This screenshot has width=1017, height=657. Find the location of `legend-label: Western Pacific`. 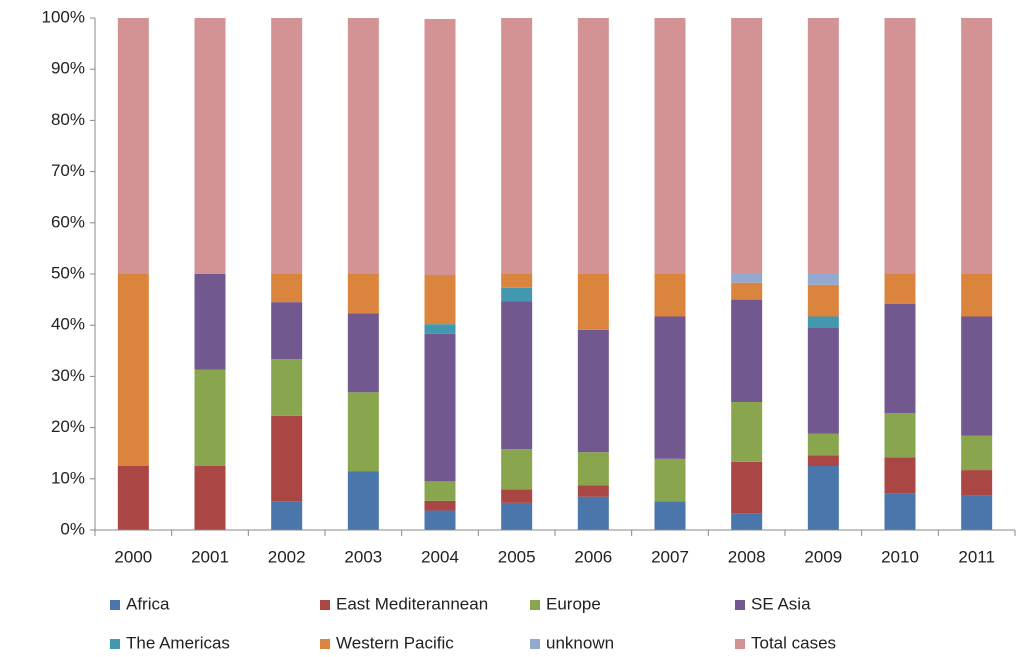

legend-label: Western Pacific is located at coordinates (395, 642).